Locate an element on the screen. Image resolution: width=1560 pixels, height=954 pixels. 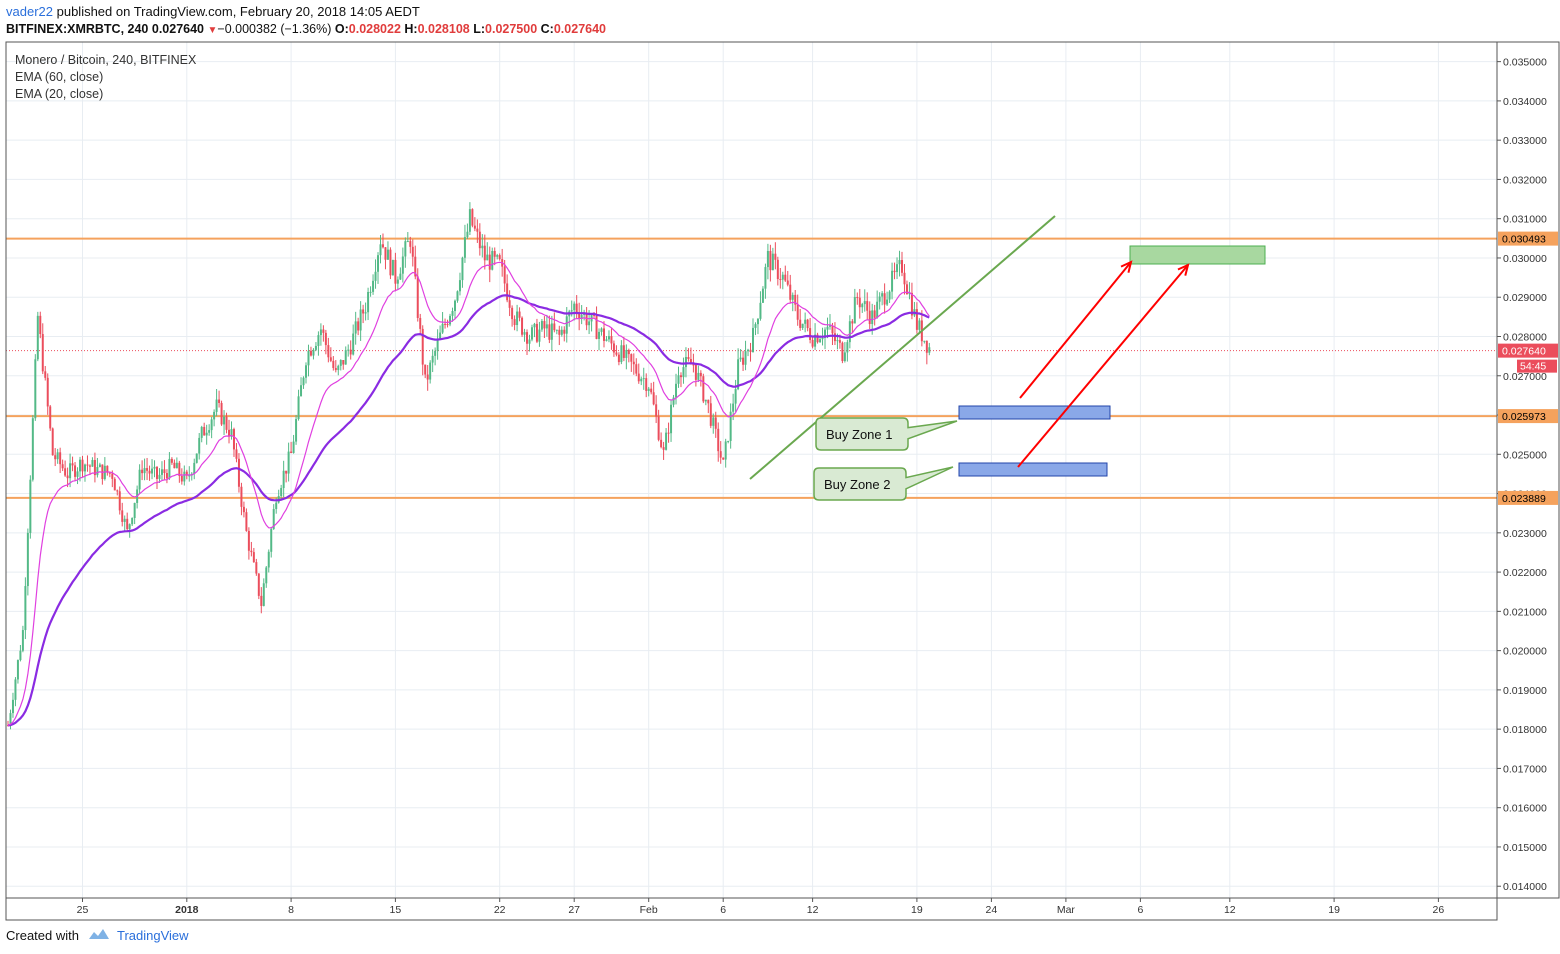
buy-zone-2-callout: Buy Zone 2 is located at coordinates (883, 483).